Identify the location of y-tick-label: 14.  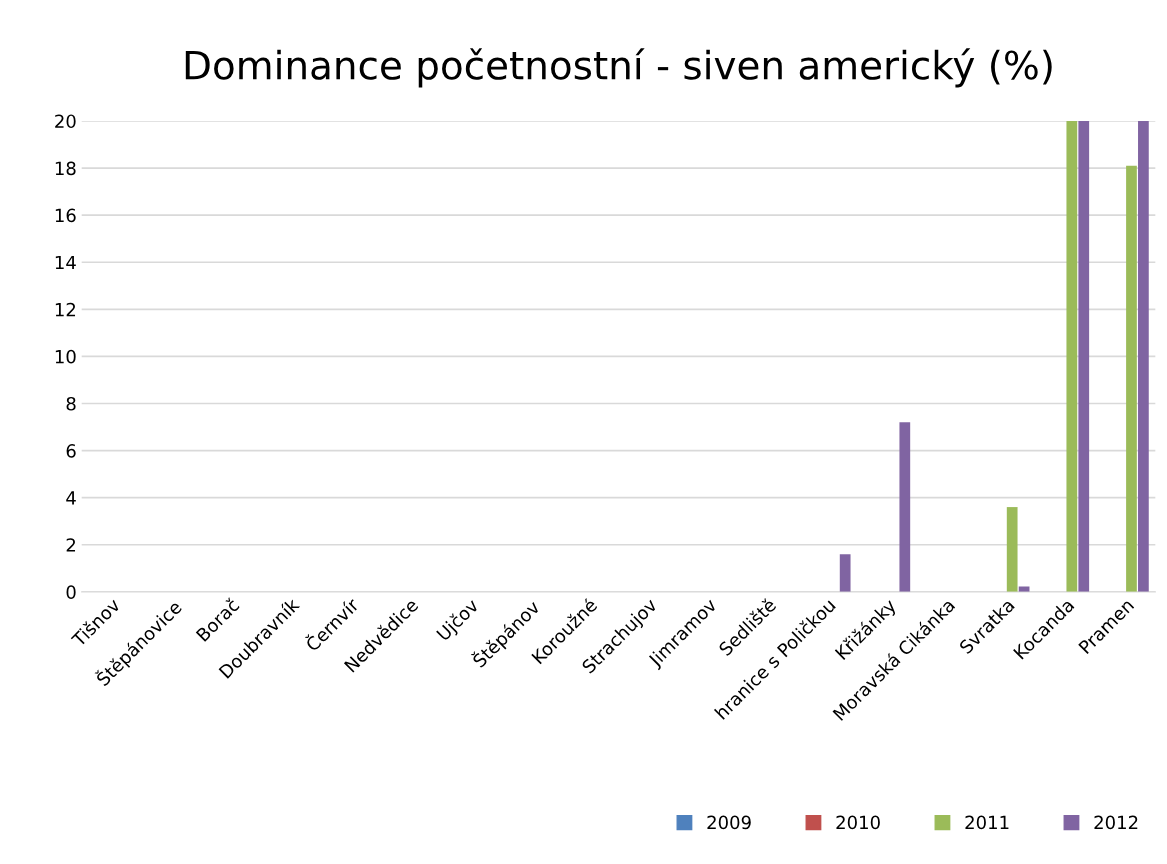
(65, 262).